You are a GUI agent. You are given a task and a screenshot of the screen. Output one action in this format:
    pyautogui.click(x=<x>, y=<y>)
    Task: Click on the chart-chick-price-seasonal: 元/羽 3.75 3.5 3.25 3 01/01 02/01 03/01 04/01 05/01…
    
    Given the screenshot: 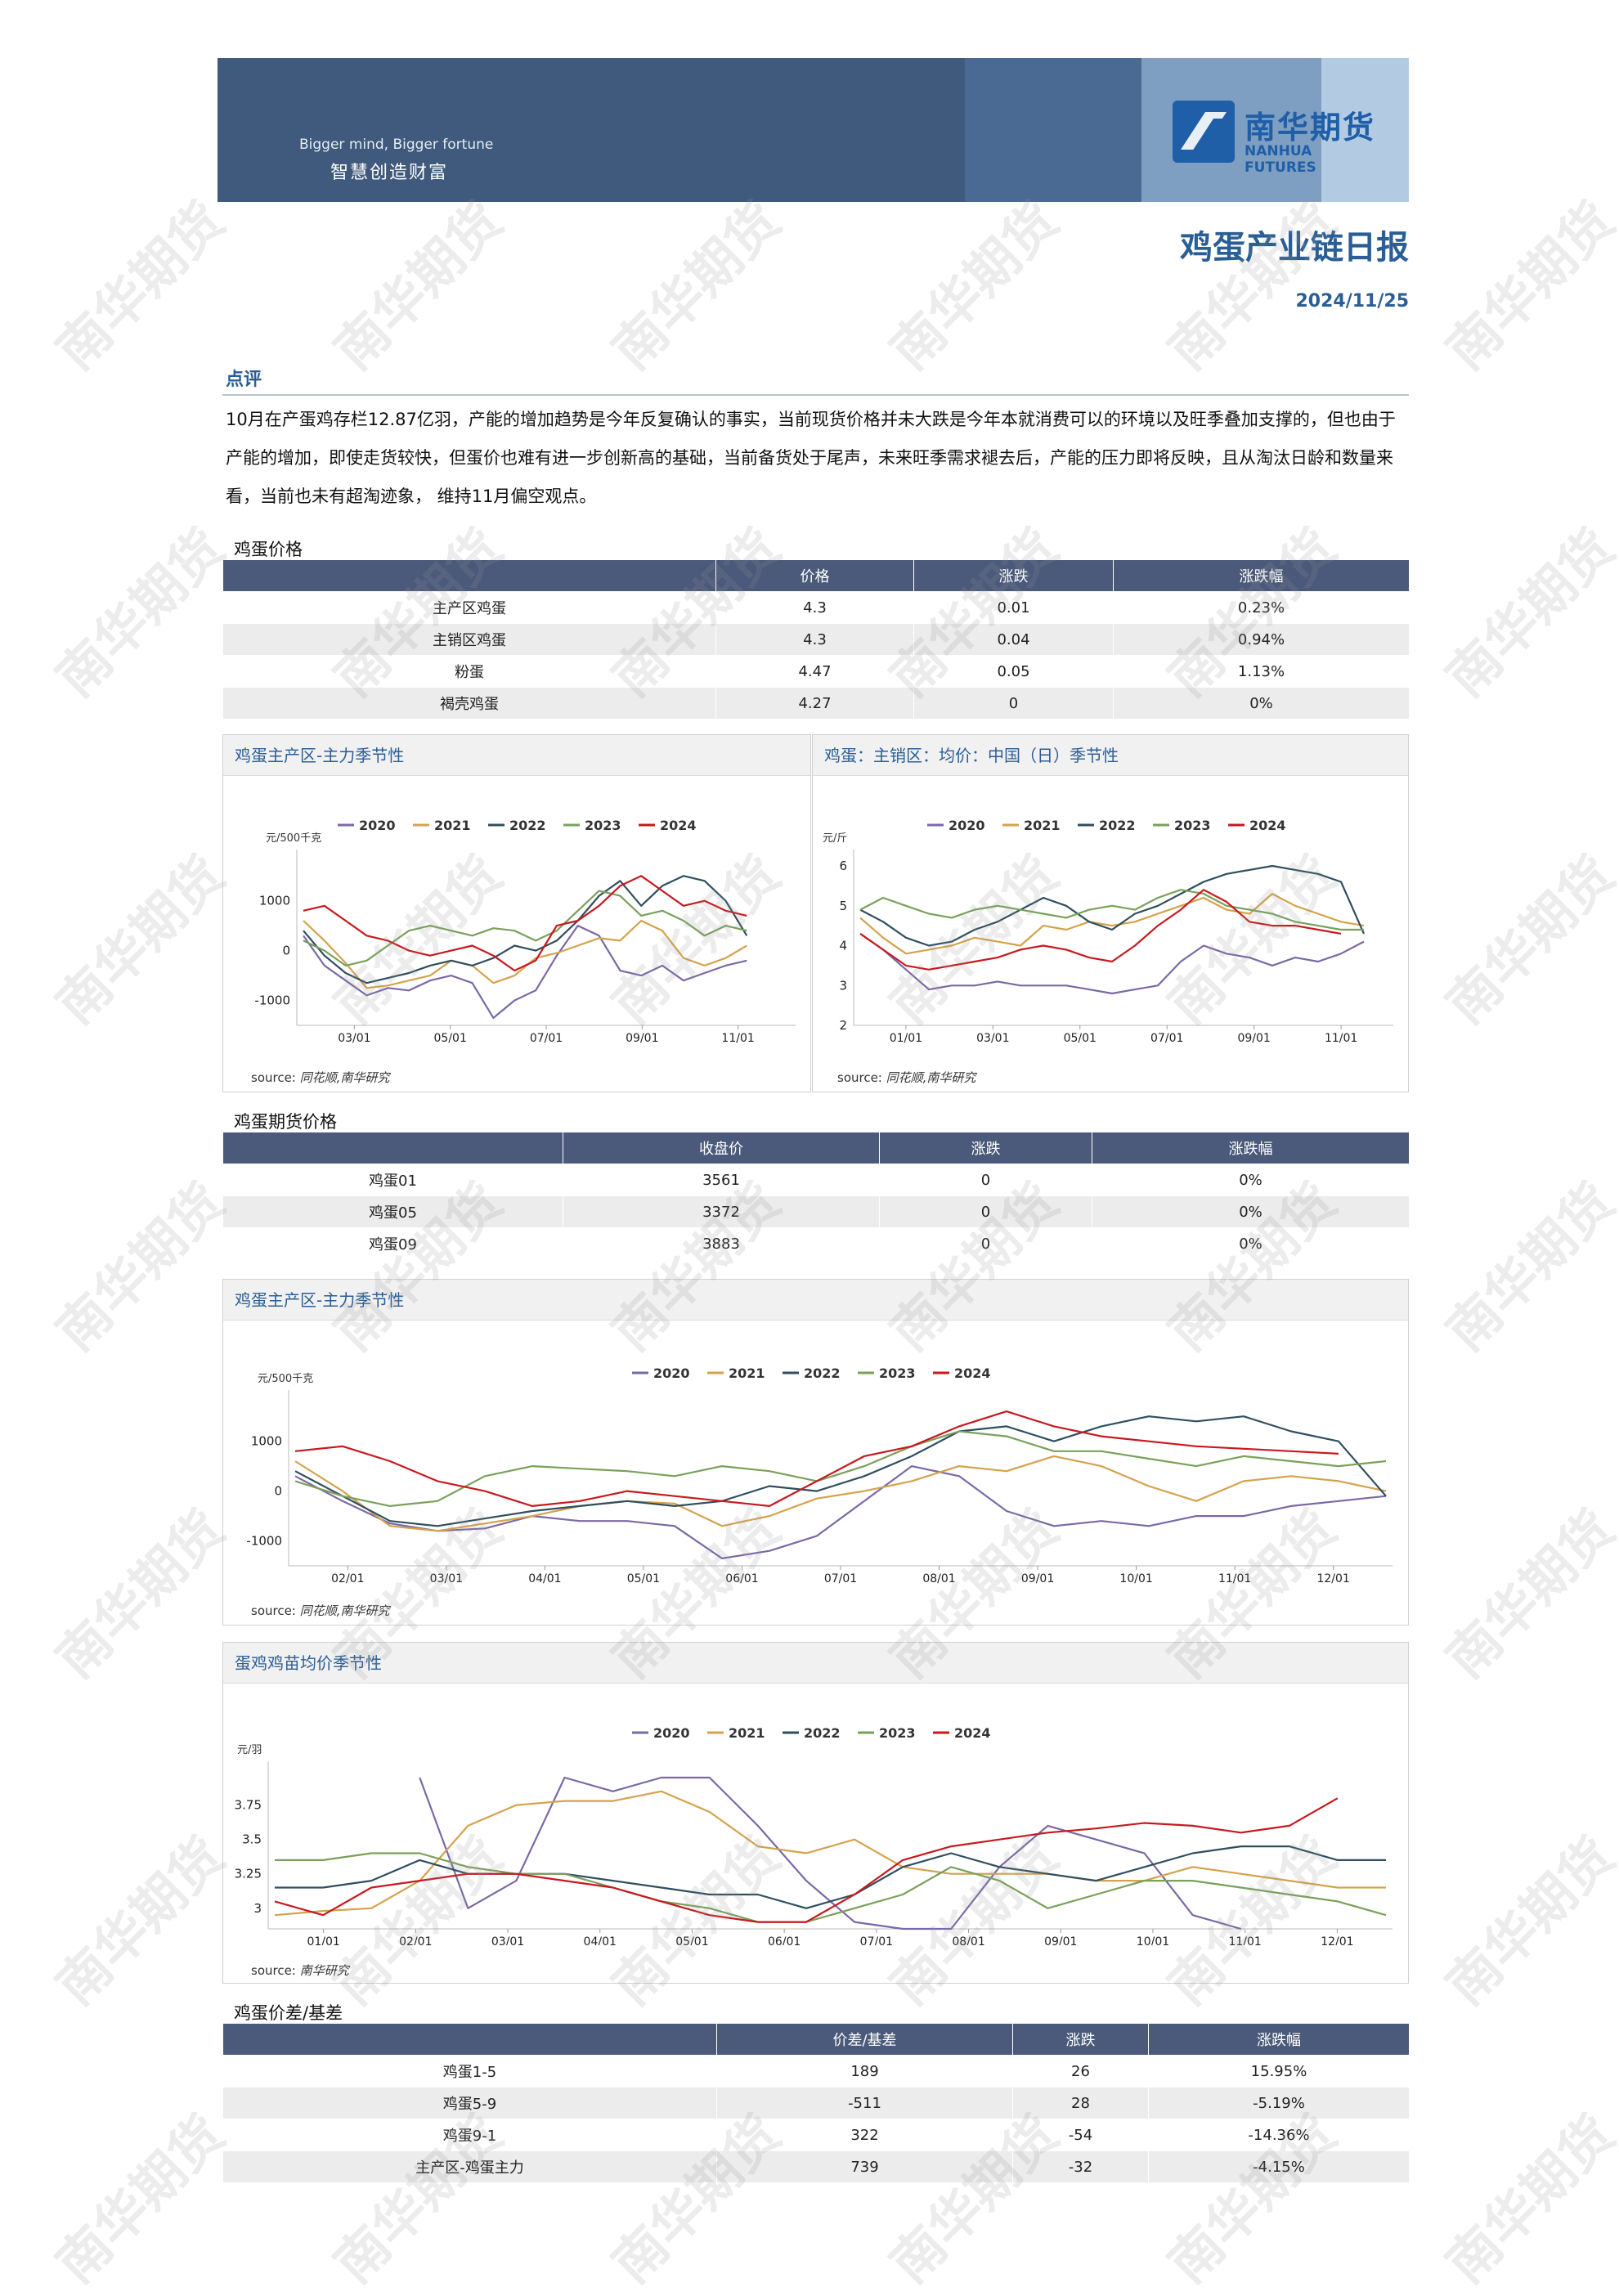 What is the action you would take?
    pyautogui.click(x=814, y=1835)
    